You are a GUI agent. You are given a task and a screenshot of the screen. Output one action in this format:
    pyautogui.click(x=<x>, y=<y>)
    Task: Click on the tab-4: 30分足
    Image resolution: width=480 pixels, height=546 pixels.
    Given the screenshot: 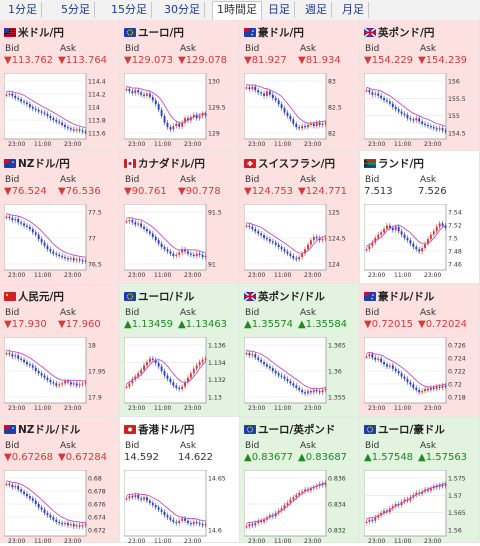 What is the action you would take?
    pyautogui.click(x=182, y=10)
    